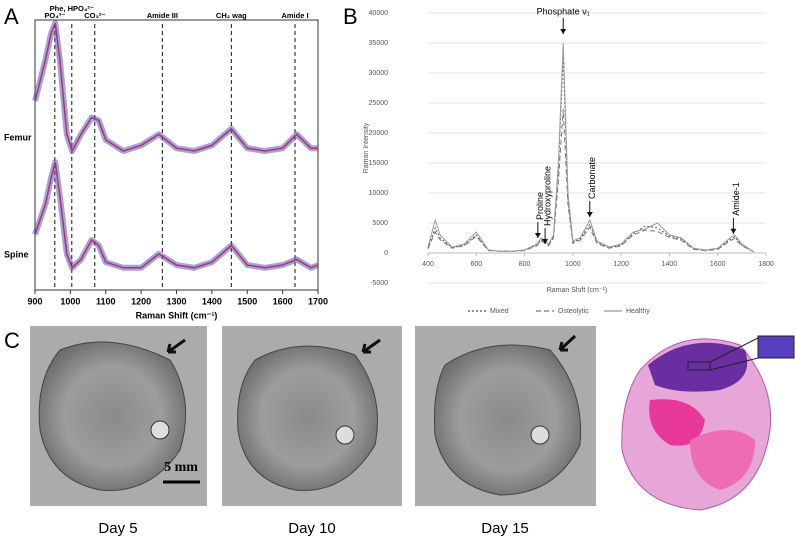  Describe the element at coordinates (428, 264) in the screenshot. I see `x-tick-label: 400` at that location.